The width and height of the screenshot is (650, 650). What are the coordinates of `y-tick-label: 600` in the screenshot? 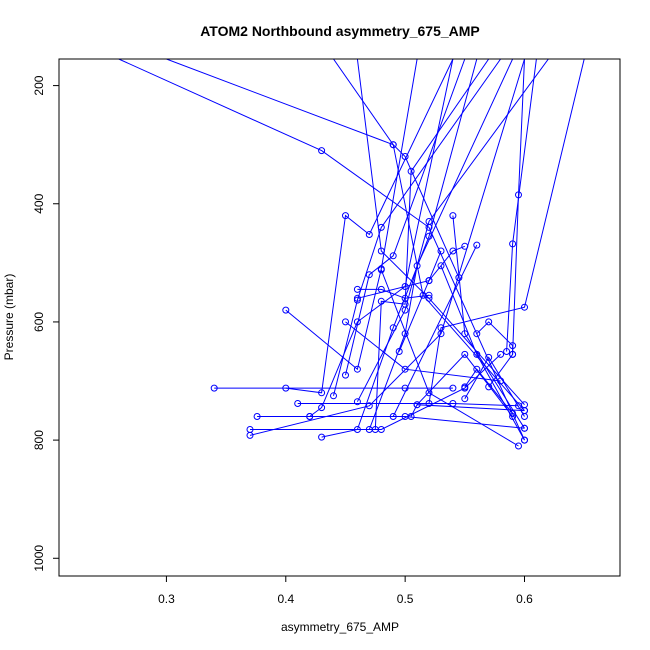 It's located at (39, 322).